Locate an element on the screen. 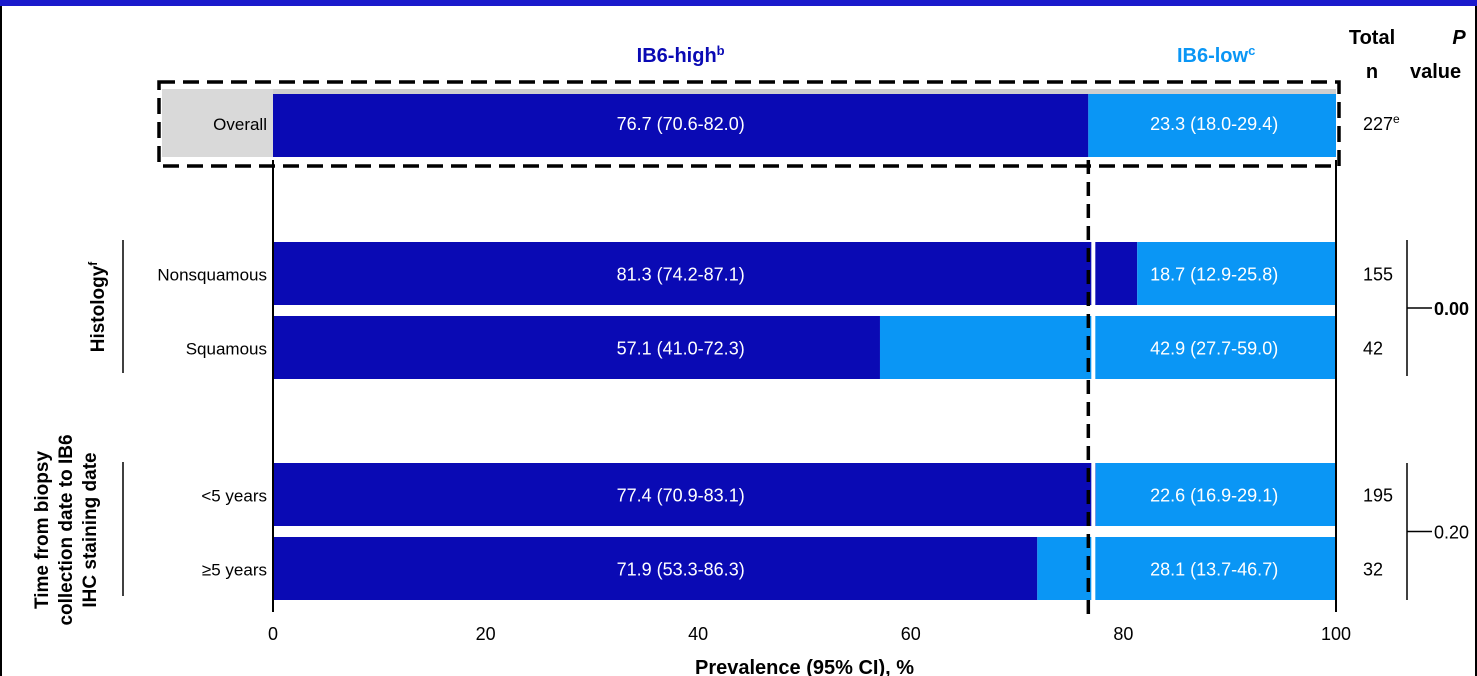 This screenshot has height=676, width=1477. overall-dashed-box is located at coordinates (749, 124).